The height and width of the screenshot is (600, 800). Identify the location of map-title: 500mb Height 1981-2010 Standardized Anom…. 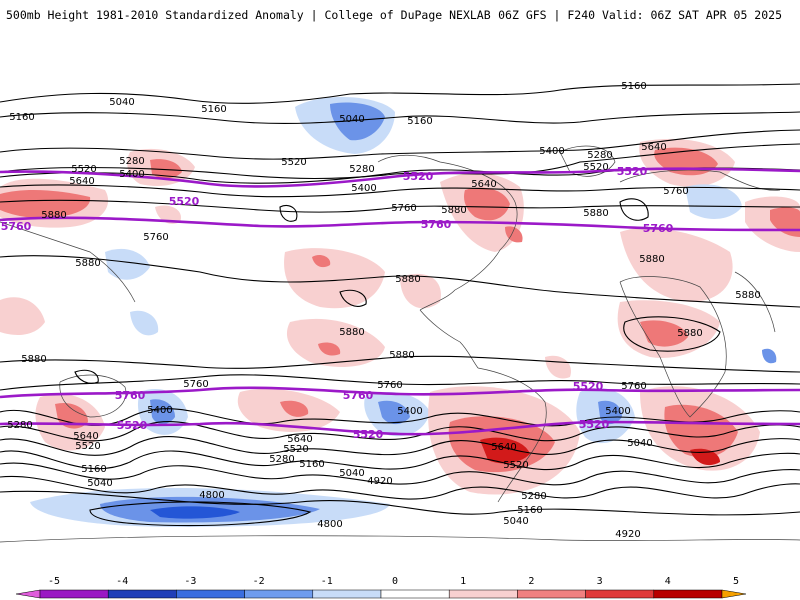
(248, 15).